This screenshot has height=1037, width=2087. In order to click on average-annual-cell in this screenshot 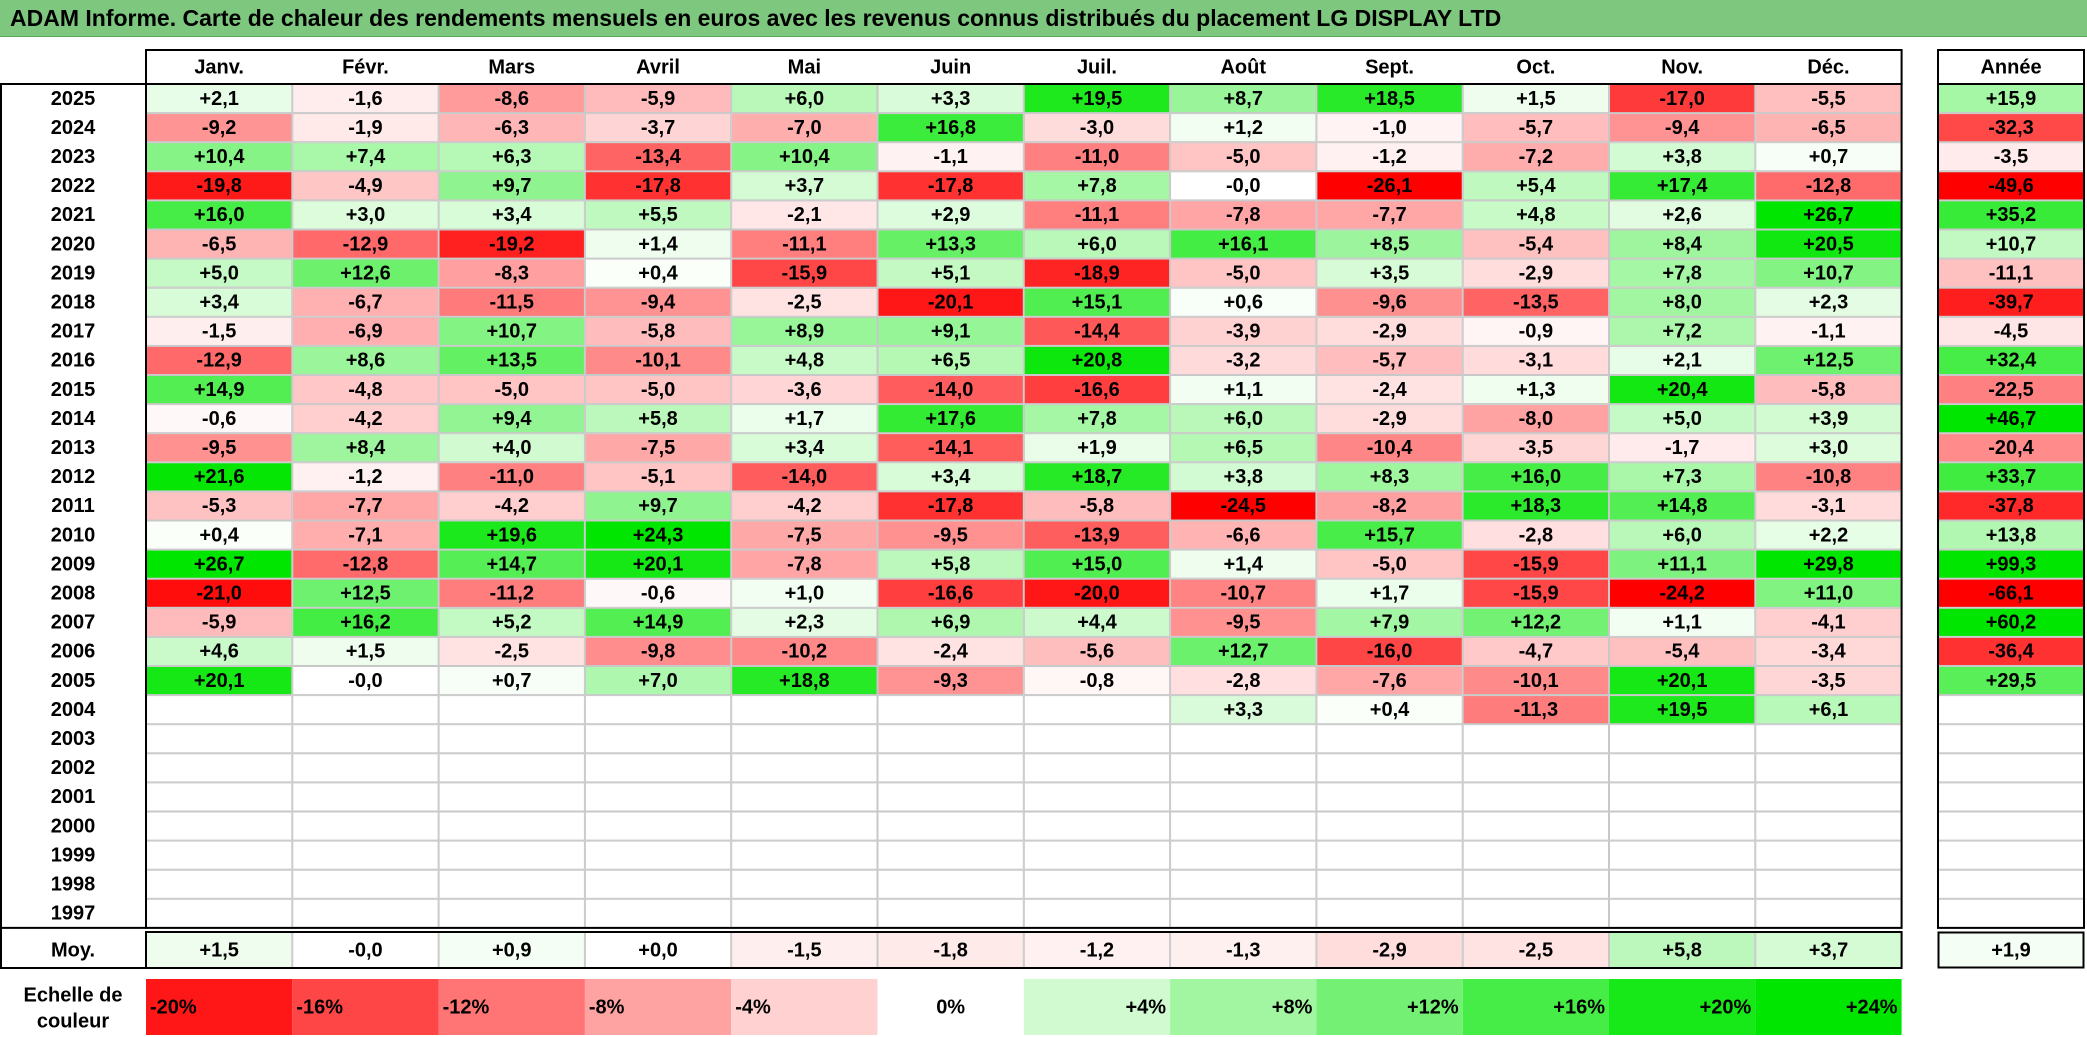, I will do `click(2011, 950)`.